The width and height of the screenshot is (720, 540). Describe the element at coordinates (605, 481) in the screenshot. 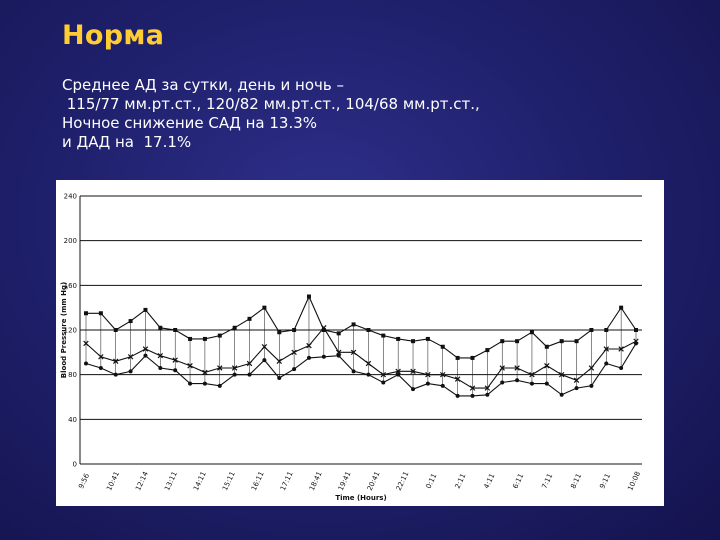

I see `x-tick-label: 9:11` at that location.